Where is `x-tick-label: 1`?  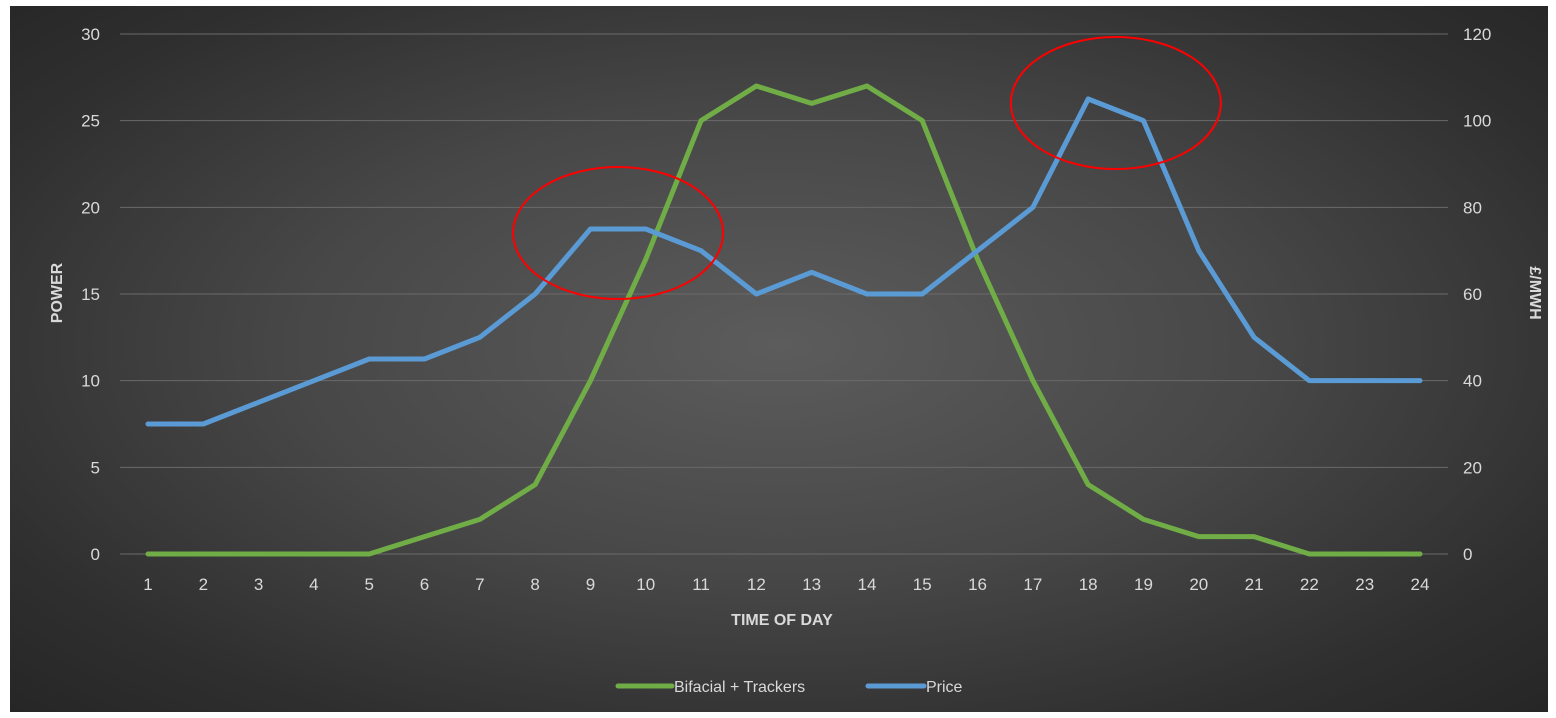 x-tick-label: 1 is located at coordinates (147, 584).